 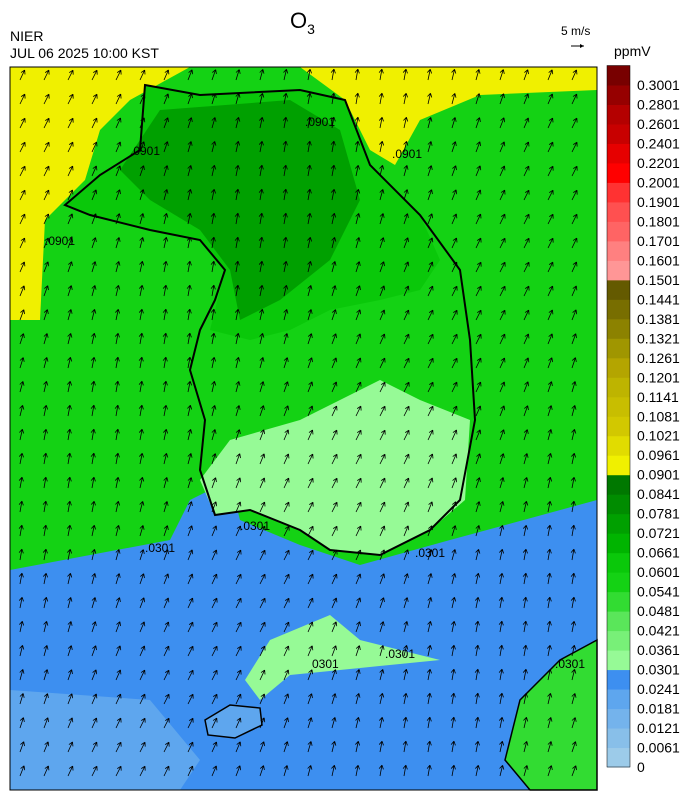 I want to click on colorbar-tick-label: 0.0361, so click(x=658, y=650).